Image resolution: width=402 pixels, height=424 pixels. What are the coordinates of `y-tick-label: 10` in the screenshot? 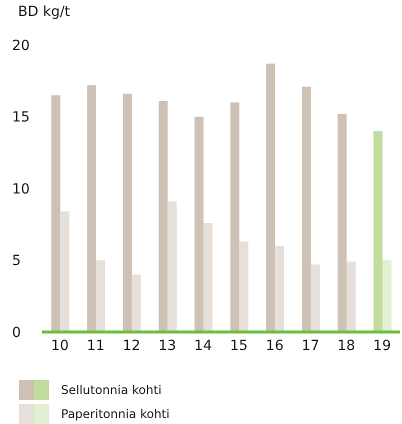 It's located at (21, 189).